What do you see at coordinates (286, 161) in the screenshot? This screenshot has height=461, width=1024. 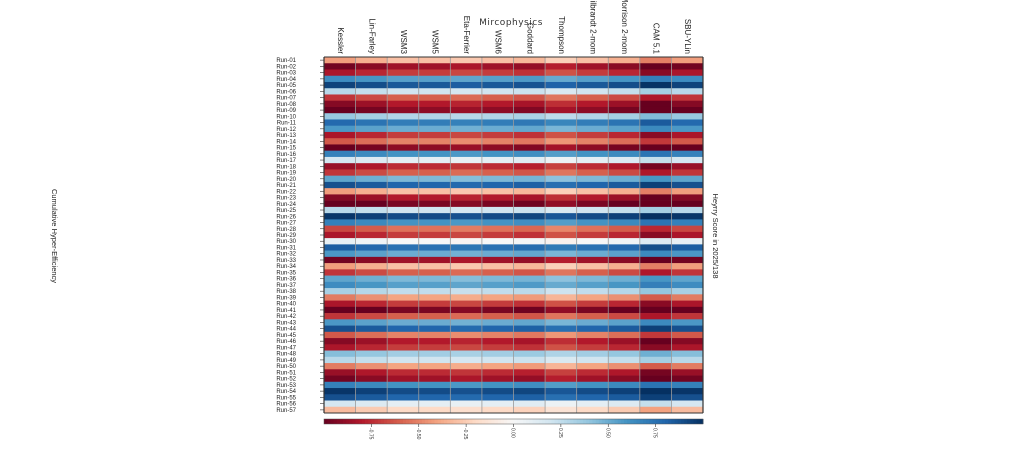 I see `row-label: Run-17` at bounding box center [286, 161].